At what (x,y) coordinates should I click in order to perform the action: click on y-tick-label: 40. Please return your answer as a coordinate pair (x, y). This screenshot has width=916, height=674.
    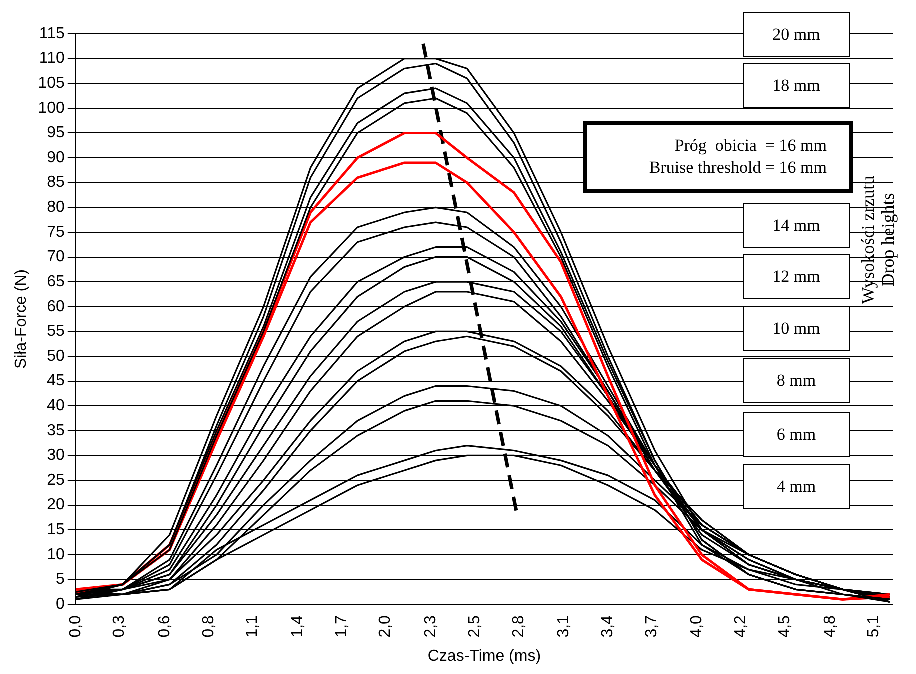
    Looking at the image, I should click on (56, 406).